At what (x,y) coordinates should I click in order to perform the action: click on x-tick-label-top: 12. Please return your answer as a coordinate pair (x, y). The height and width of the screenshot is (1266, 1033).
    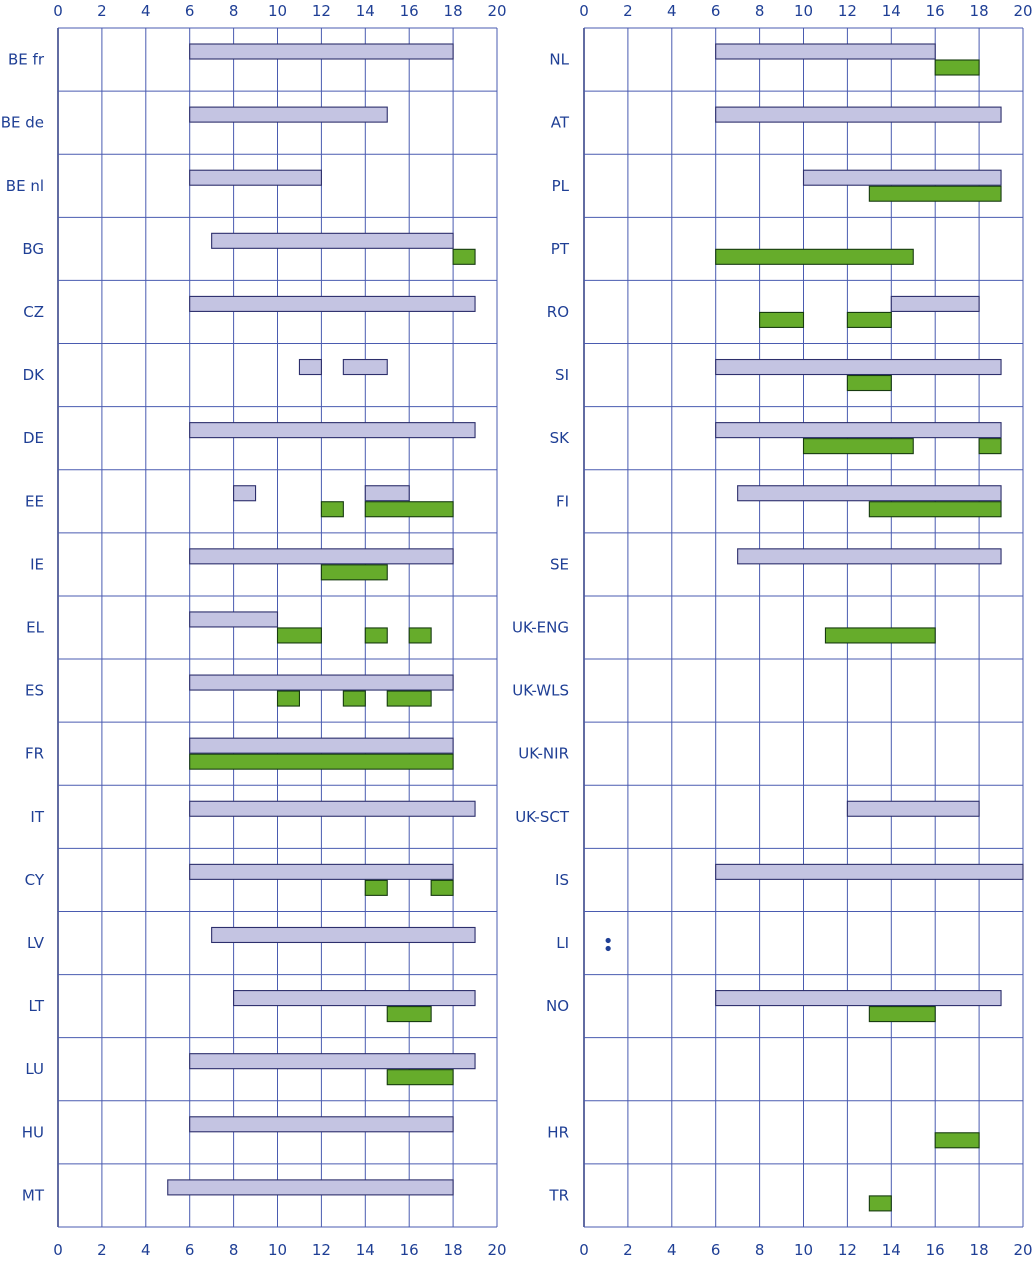
    Looking at the image, I should click on (321, 11).